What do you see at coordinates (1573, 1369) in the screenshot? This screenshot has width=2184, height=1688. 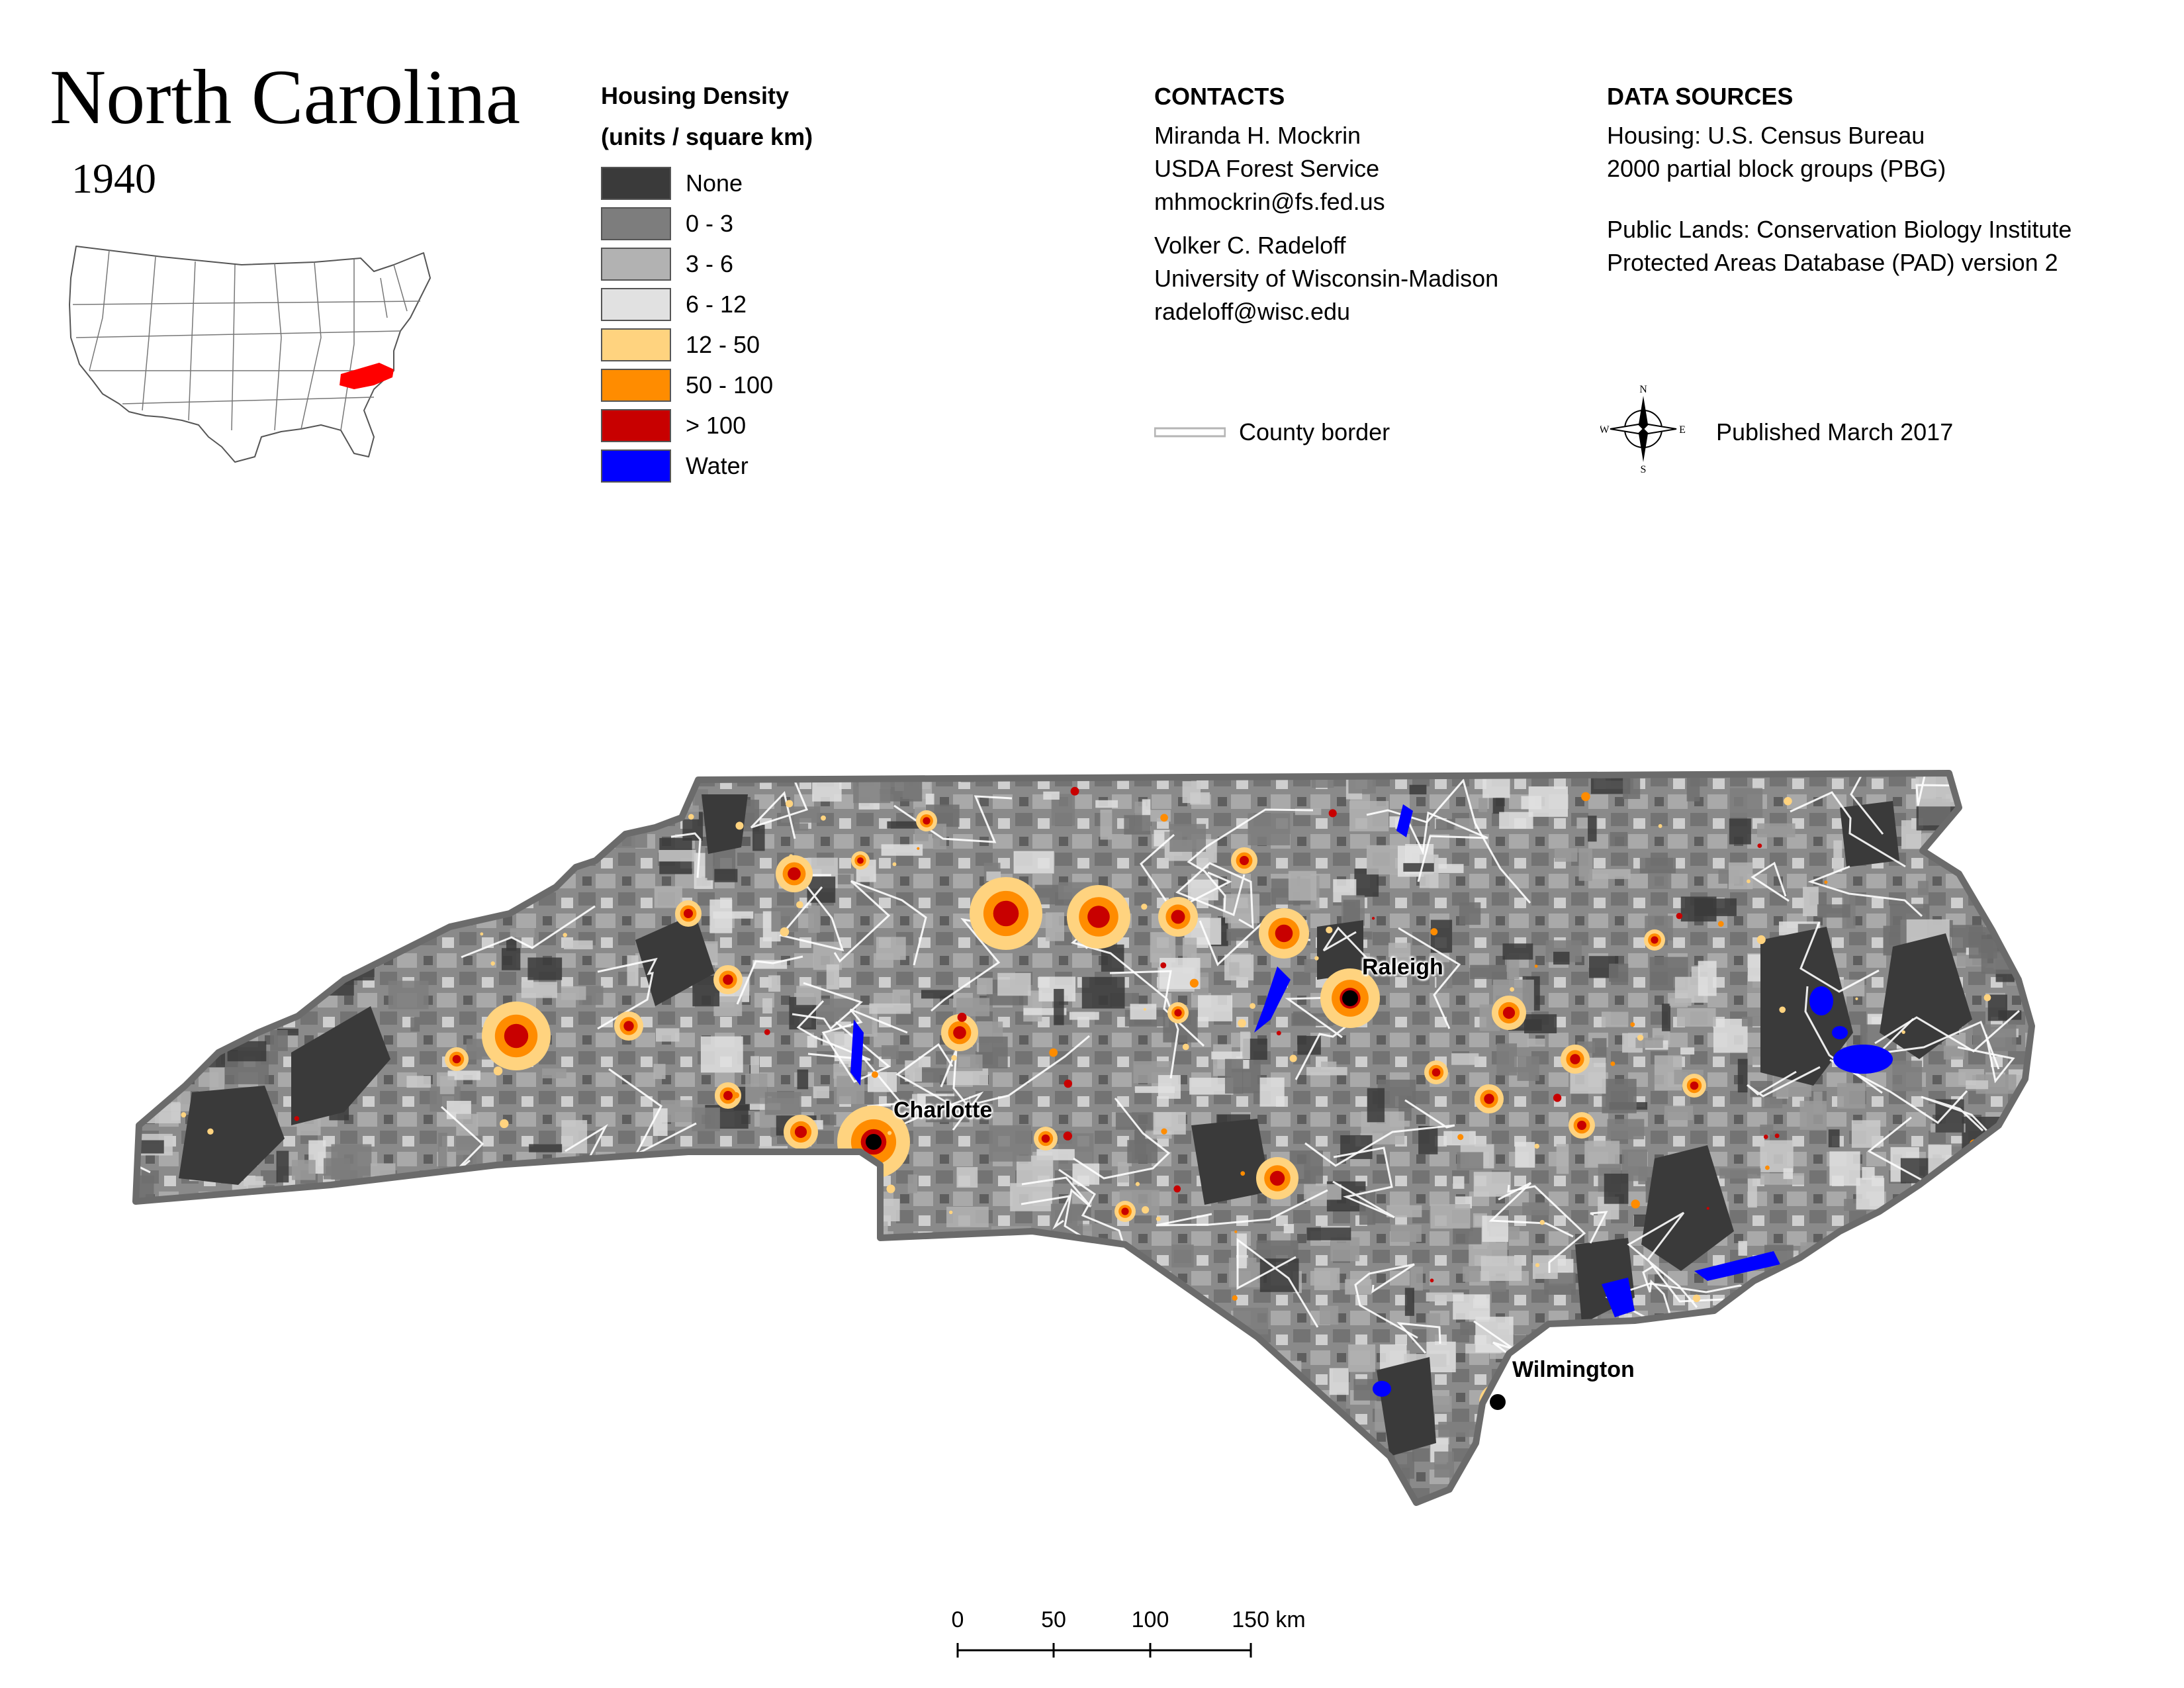 I see `city-label-wilmington: Wilmington` at bounding box center [1573, 1369].